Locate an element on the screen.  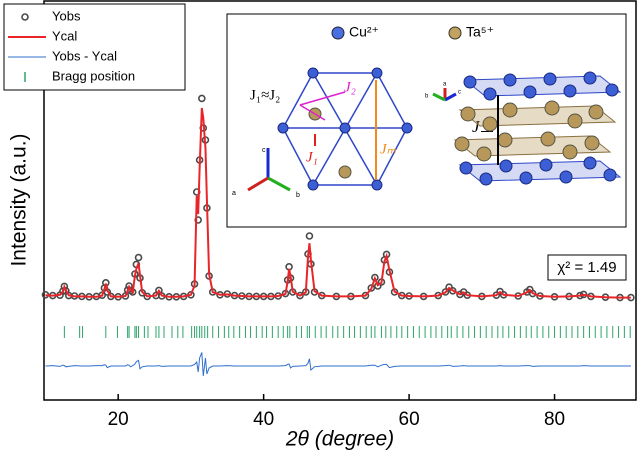
layers is located at coordinates (537, 128).